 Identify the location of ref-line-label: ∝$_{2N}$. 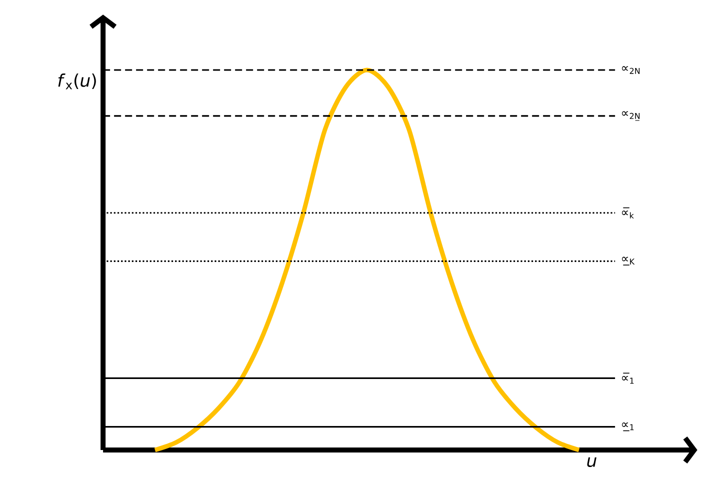
(631, 70).